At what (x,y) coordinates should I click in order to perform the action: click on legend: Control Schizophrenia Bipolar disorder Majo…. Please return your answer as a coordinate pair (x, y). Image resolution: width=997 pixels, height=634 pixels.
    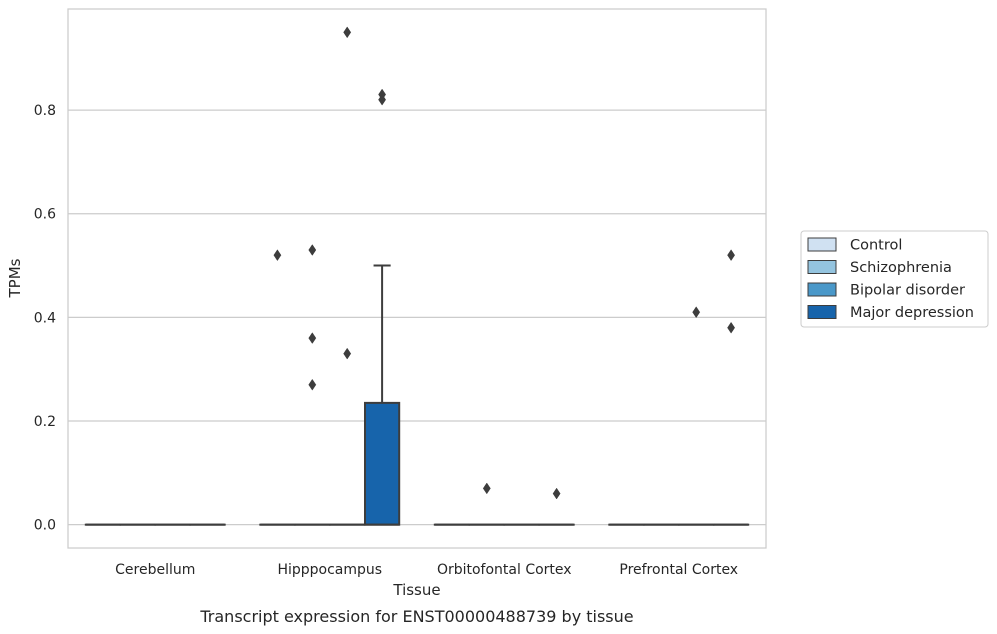
    Looking at the image, I should click on (894, 279).